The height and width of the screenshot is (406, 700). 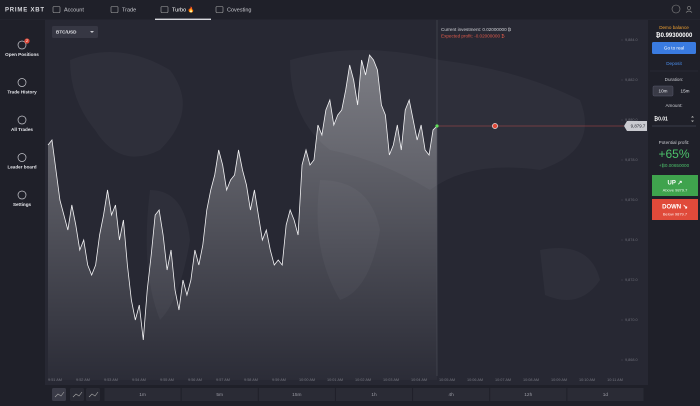 I want to click on timeframe-label: 12h, so click(x=528, y=395).